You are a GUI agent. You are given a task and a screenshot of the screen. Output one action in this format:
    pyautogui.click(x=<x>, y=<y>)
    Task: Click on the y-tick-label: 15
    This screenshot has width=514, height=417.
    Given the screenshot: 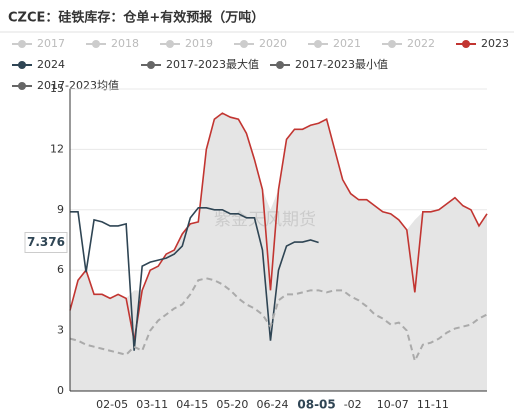 What is the action you would take?
    pyautogui.click(x=57, y=88)
    